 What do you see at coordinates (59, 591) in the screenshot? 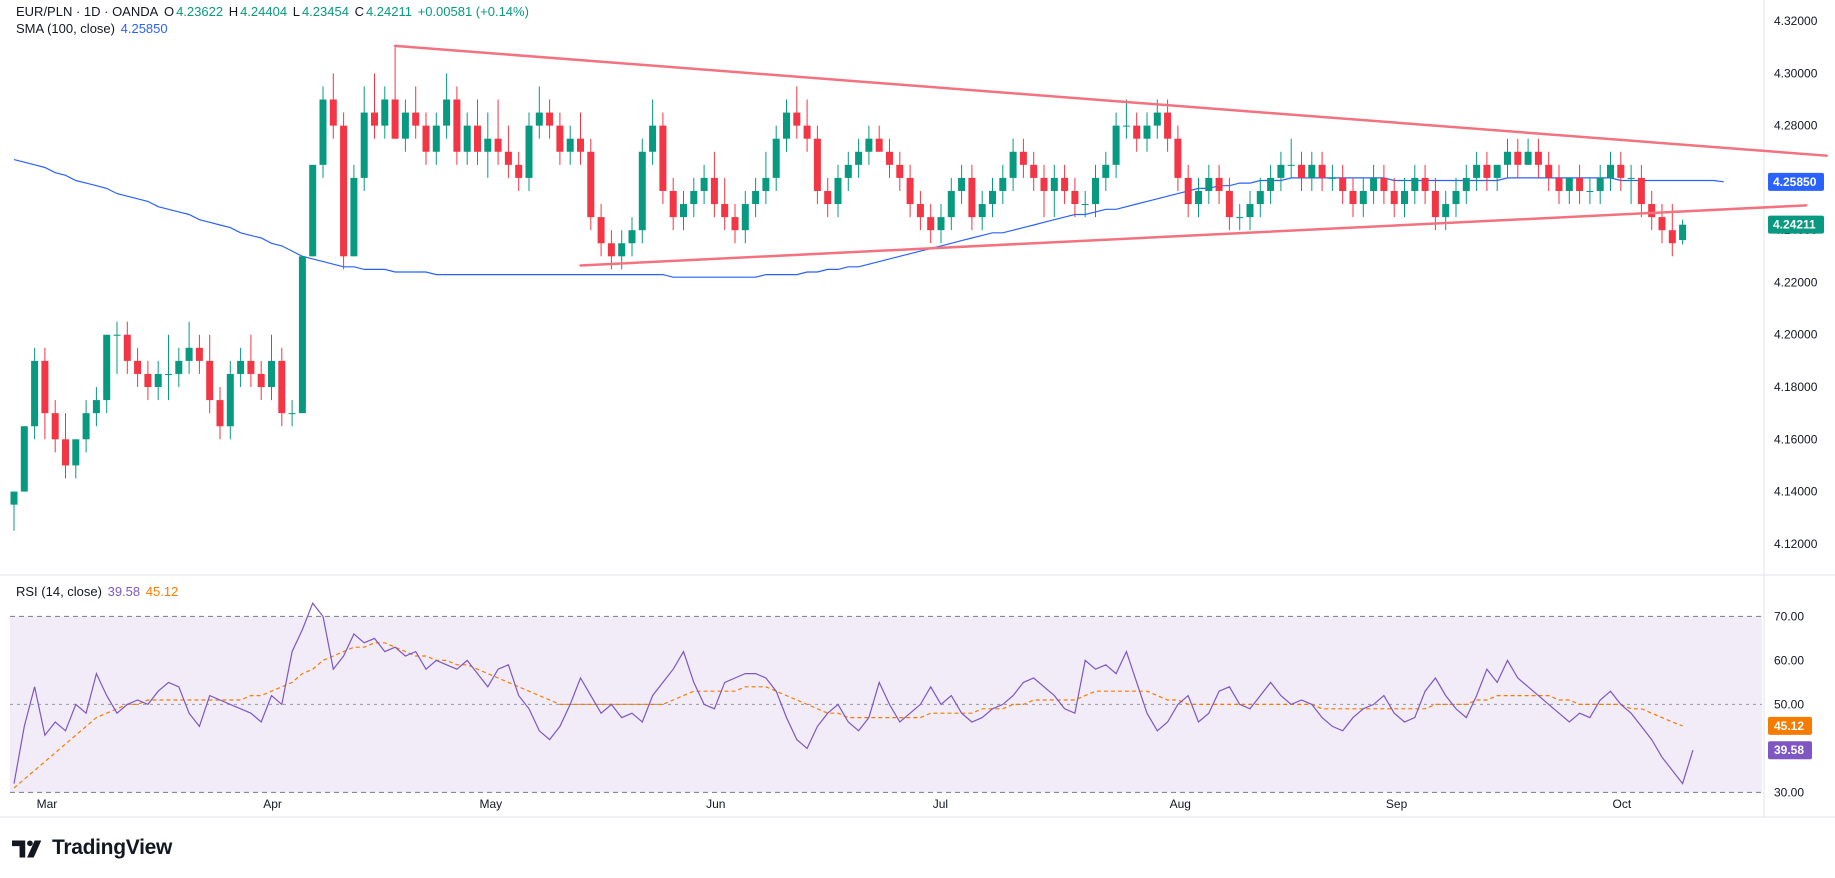
I see `rsi-legend-label: RSI (14, close)` at bounding box center [59, 591].